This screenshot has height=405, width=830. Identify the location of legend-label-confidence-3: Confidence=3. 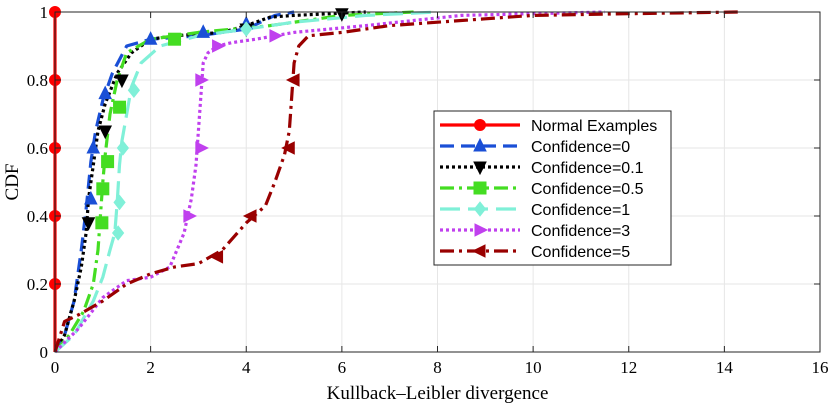
(580, 231).